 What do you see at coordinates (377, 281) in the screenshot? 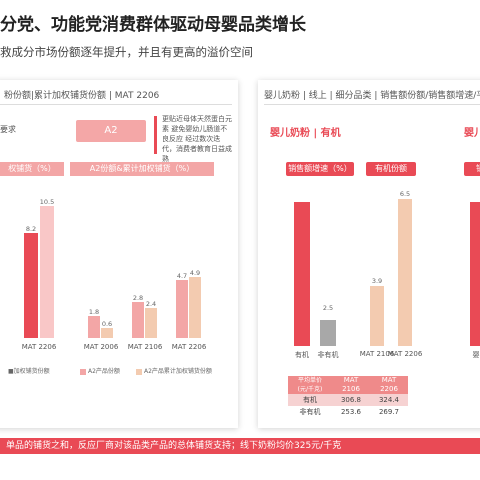
I see `share-value-2106: 3.9` at bounding box center [377, 281].